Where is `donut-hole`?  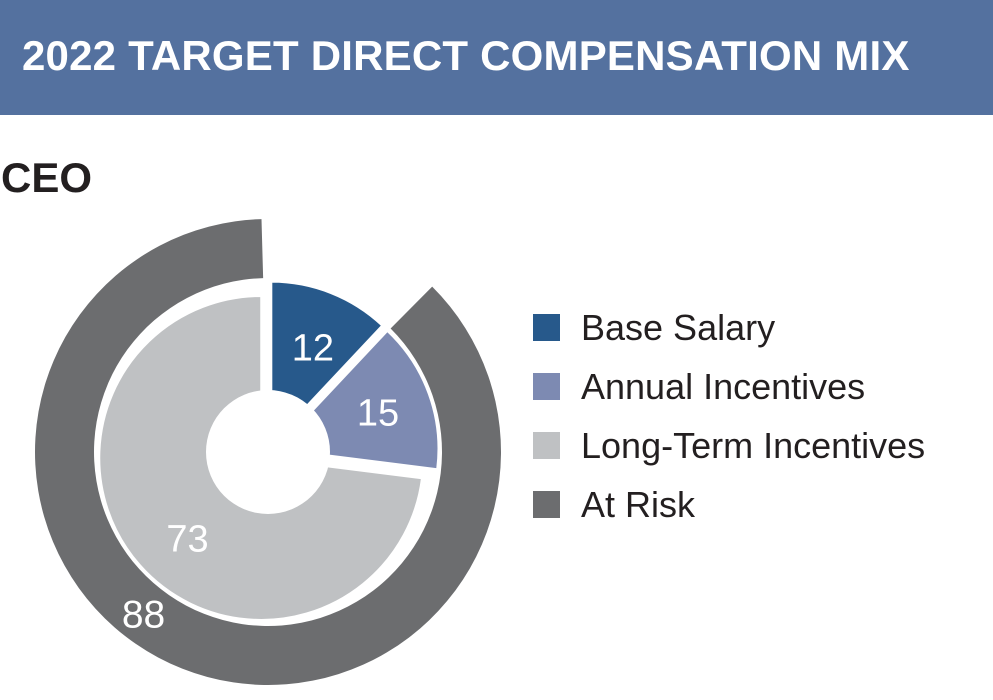
donut-hole is located at coordinates (268, 452).